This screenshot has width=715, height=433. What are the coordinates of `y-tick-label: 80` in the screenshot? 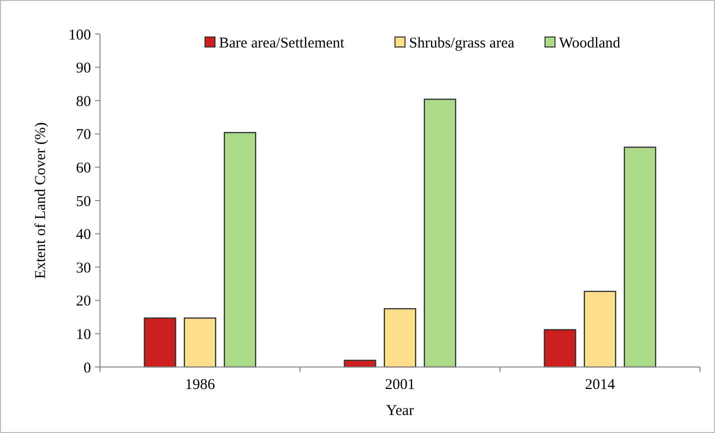 It's located at (83, 102).